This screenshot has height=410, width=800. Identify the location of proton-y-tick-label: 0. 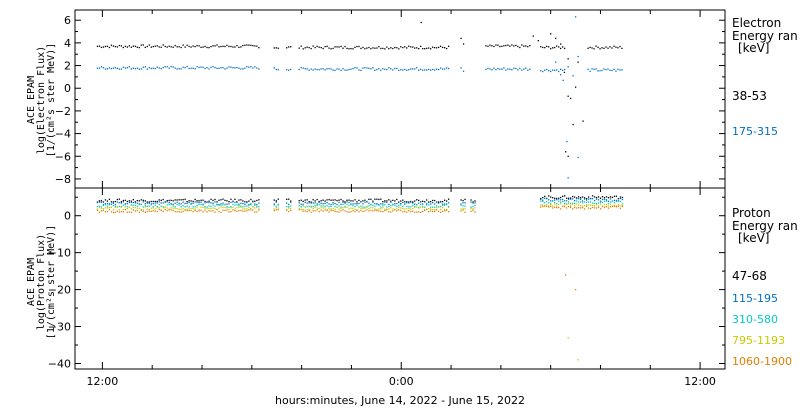
(67, 216).